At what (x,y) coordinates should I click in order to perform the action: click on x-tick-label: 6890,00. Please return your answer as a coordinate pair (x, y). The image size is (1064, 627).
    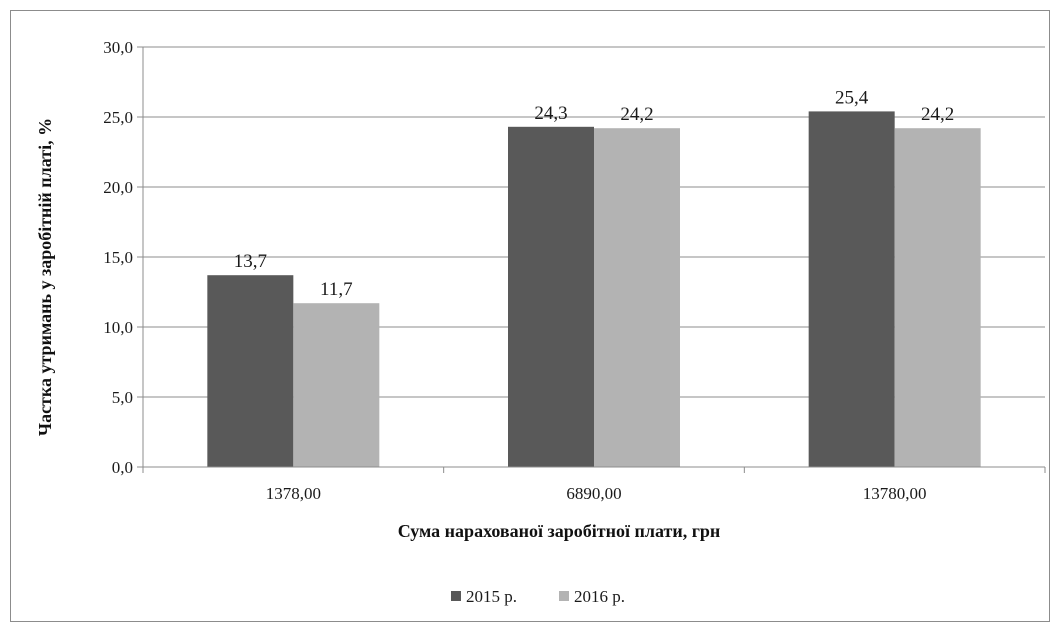
    Looking at the image, I should click on (593, 493).